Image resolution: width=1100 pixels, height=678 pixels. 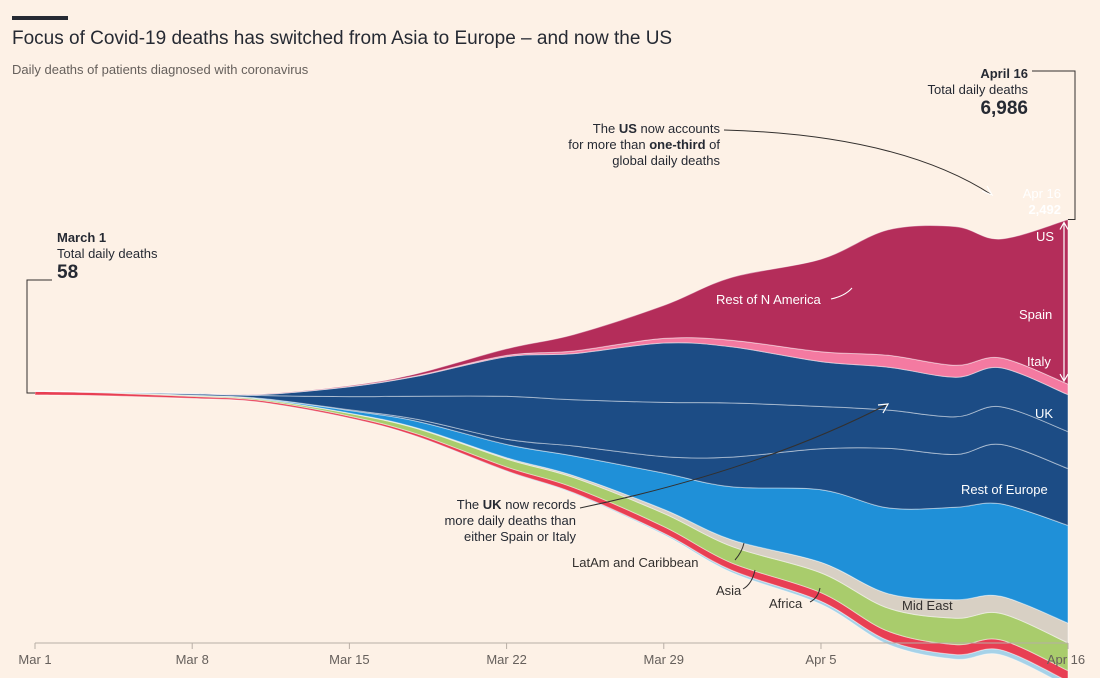 I want to click on end-annotation: April 16 Total daily deaths 6,986, so click(x=954, y=93).